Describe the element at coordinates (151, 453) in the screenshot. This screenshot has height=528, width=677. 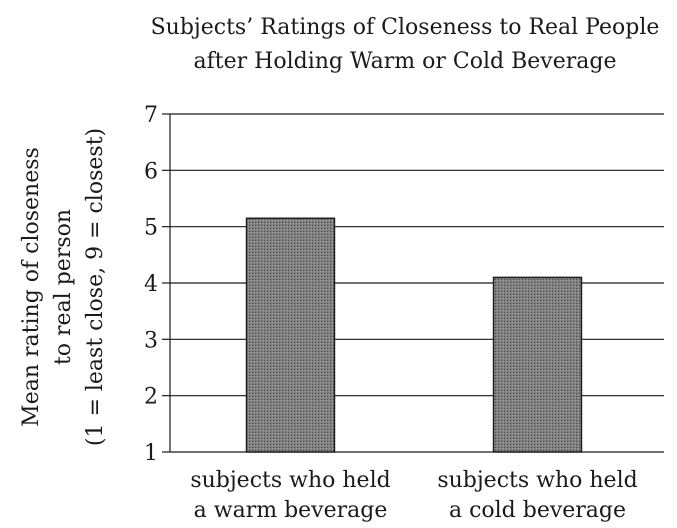
I see `y-tick-label: 1` at that location.